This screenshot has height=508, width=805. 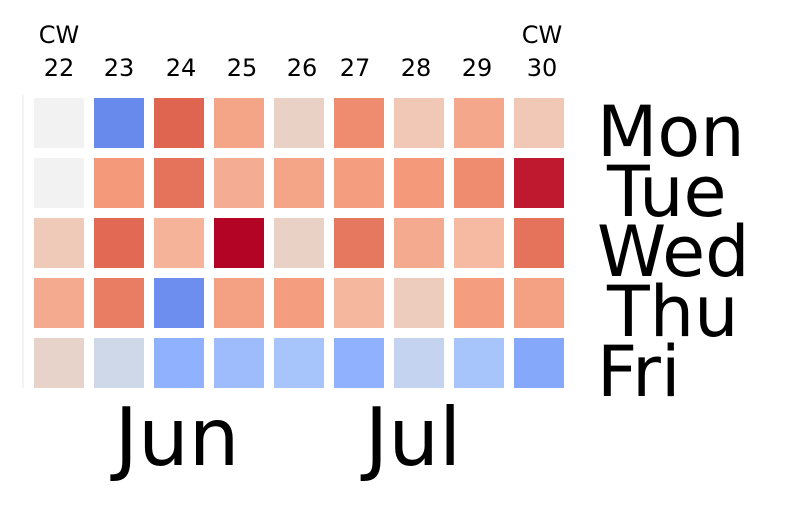 What do you see at coordinates (119, 68) in the screenshot?
I see `week-number-label: 23` at bounding box center [119, 68].